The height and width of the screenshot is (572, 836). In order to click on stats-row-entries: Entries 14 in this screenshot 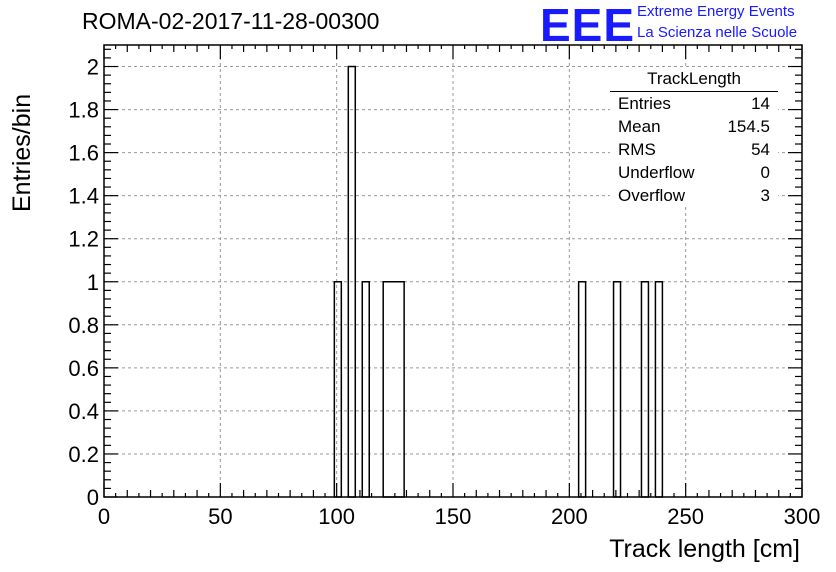, I will do `click(694, 103)`.